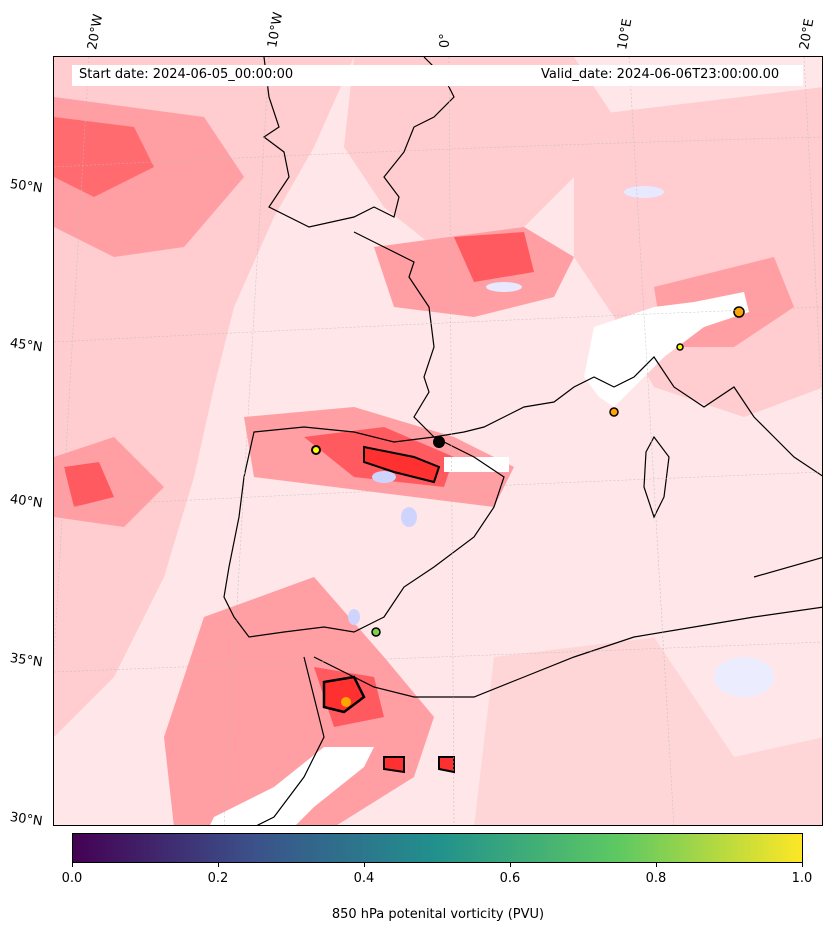 Image resolution: width=832 pixels, height=936 pixels. I want to click on atlantic-pv-core, so click(104, 157).